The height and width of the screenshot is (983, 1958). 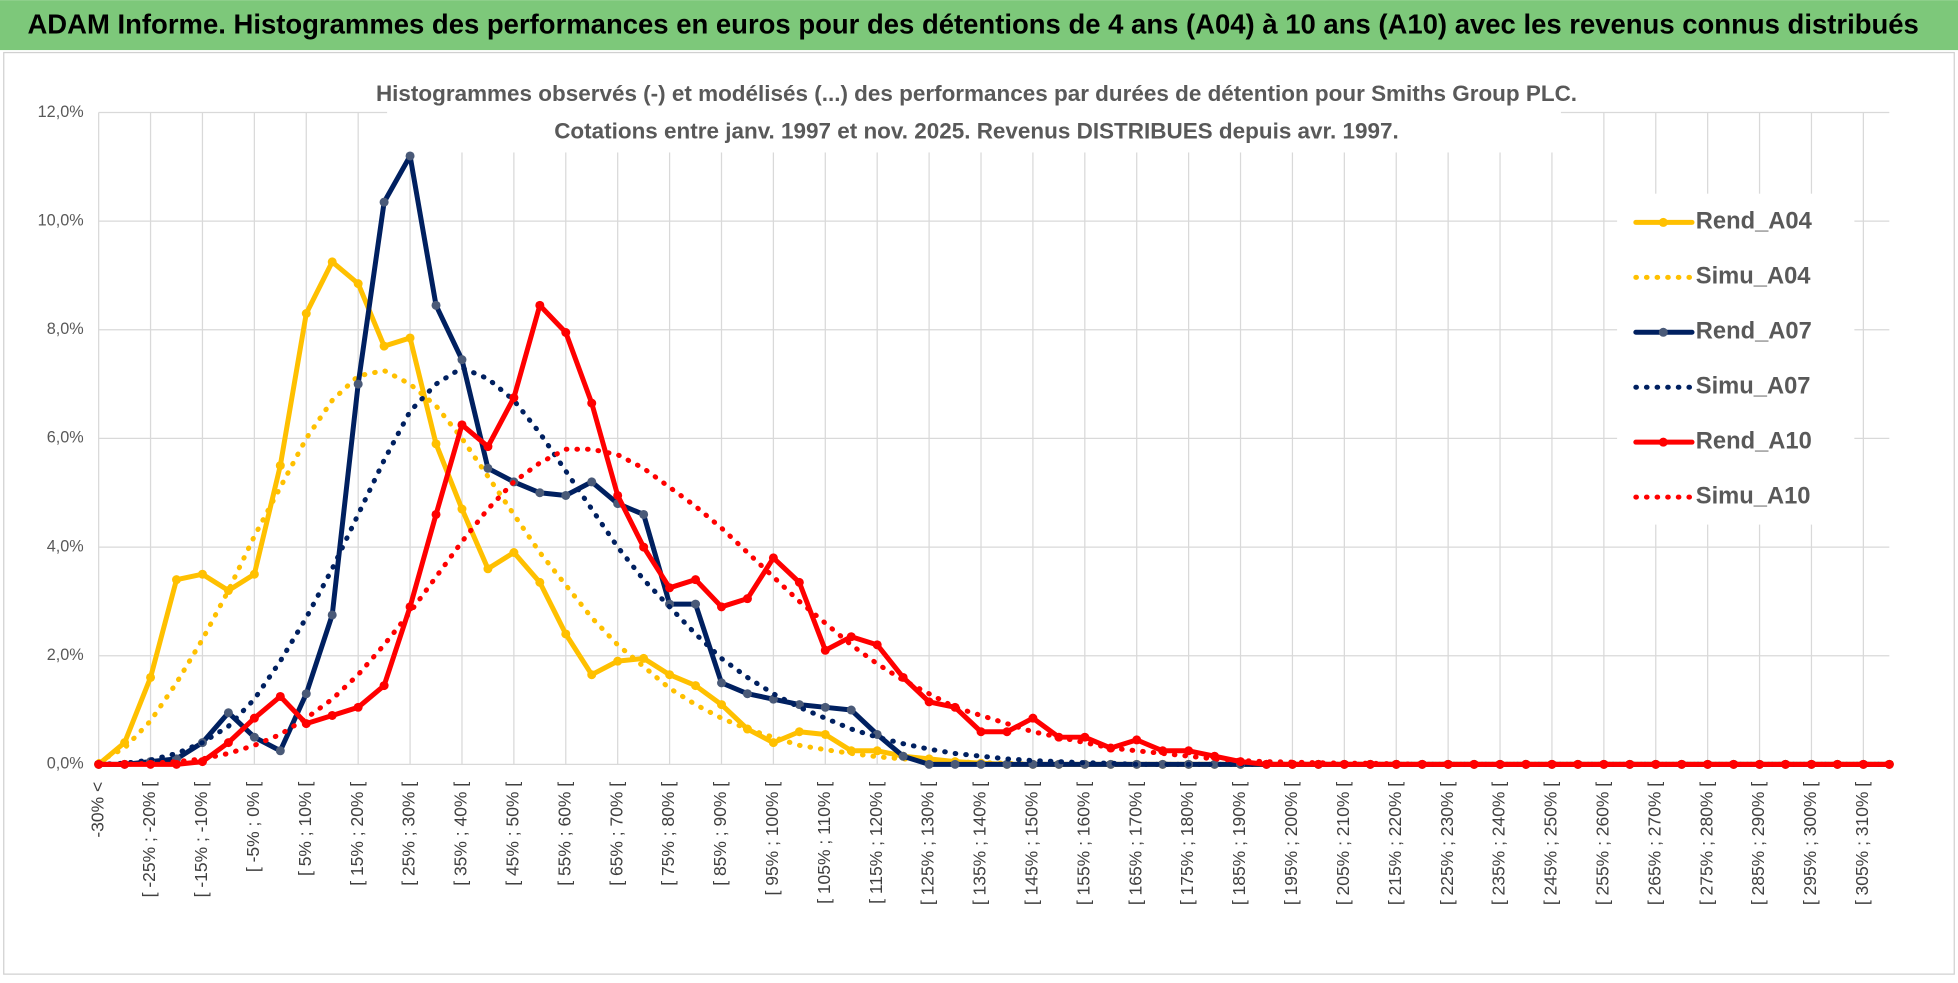 I want to click on y-tick-label: 4,0%, so click(x=65, y=546).